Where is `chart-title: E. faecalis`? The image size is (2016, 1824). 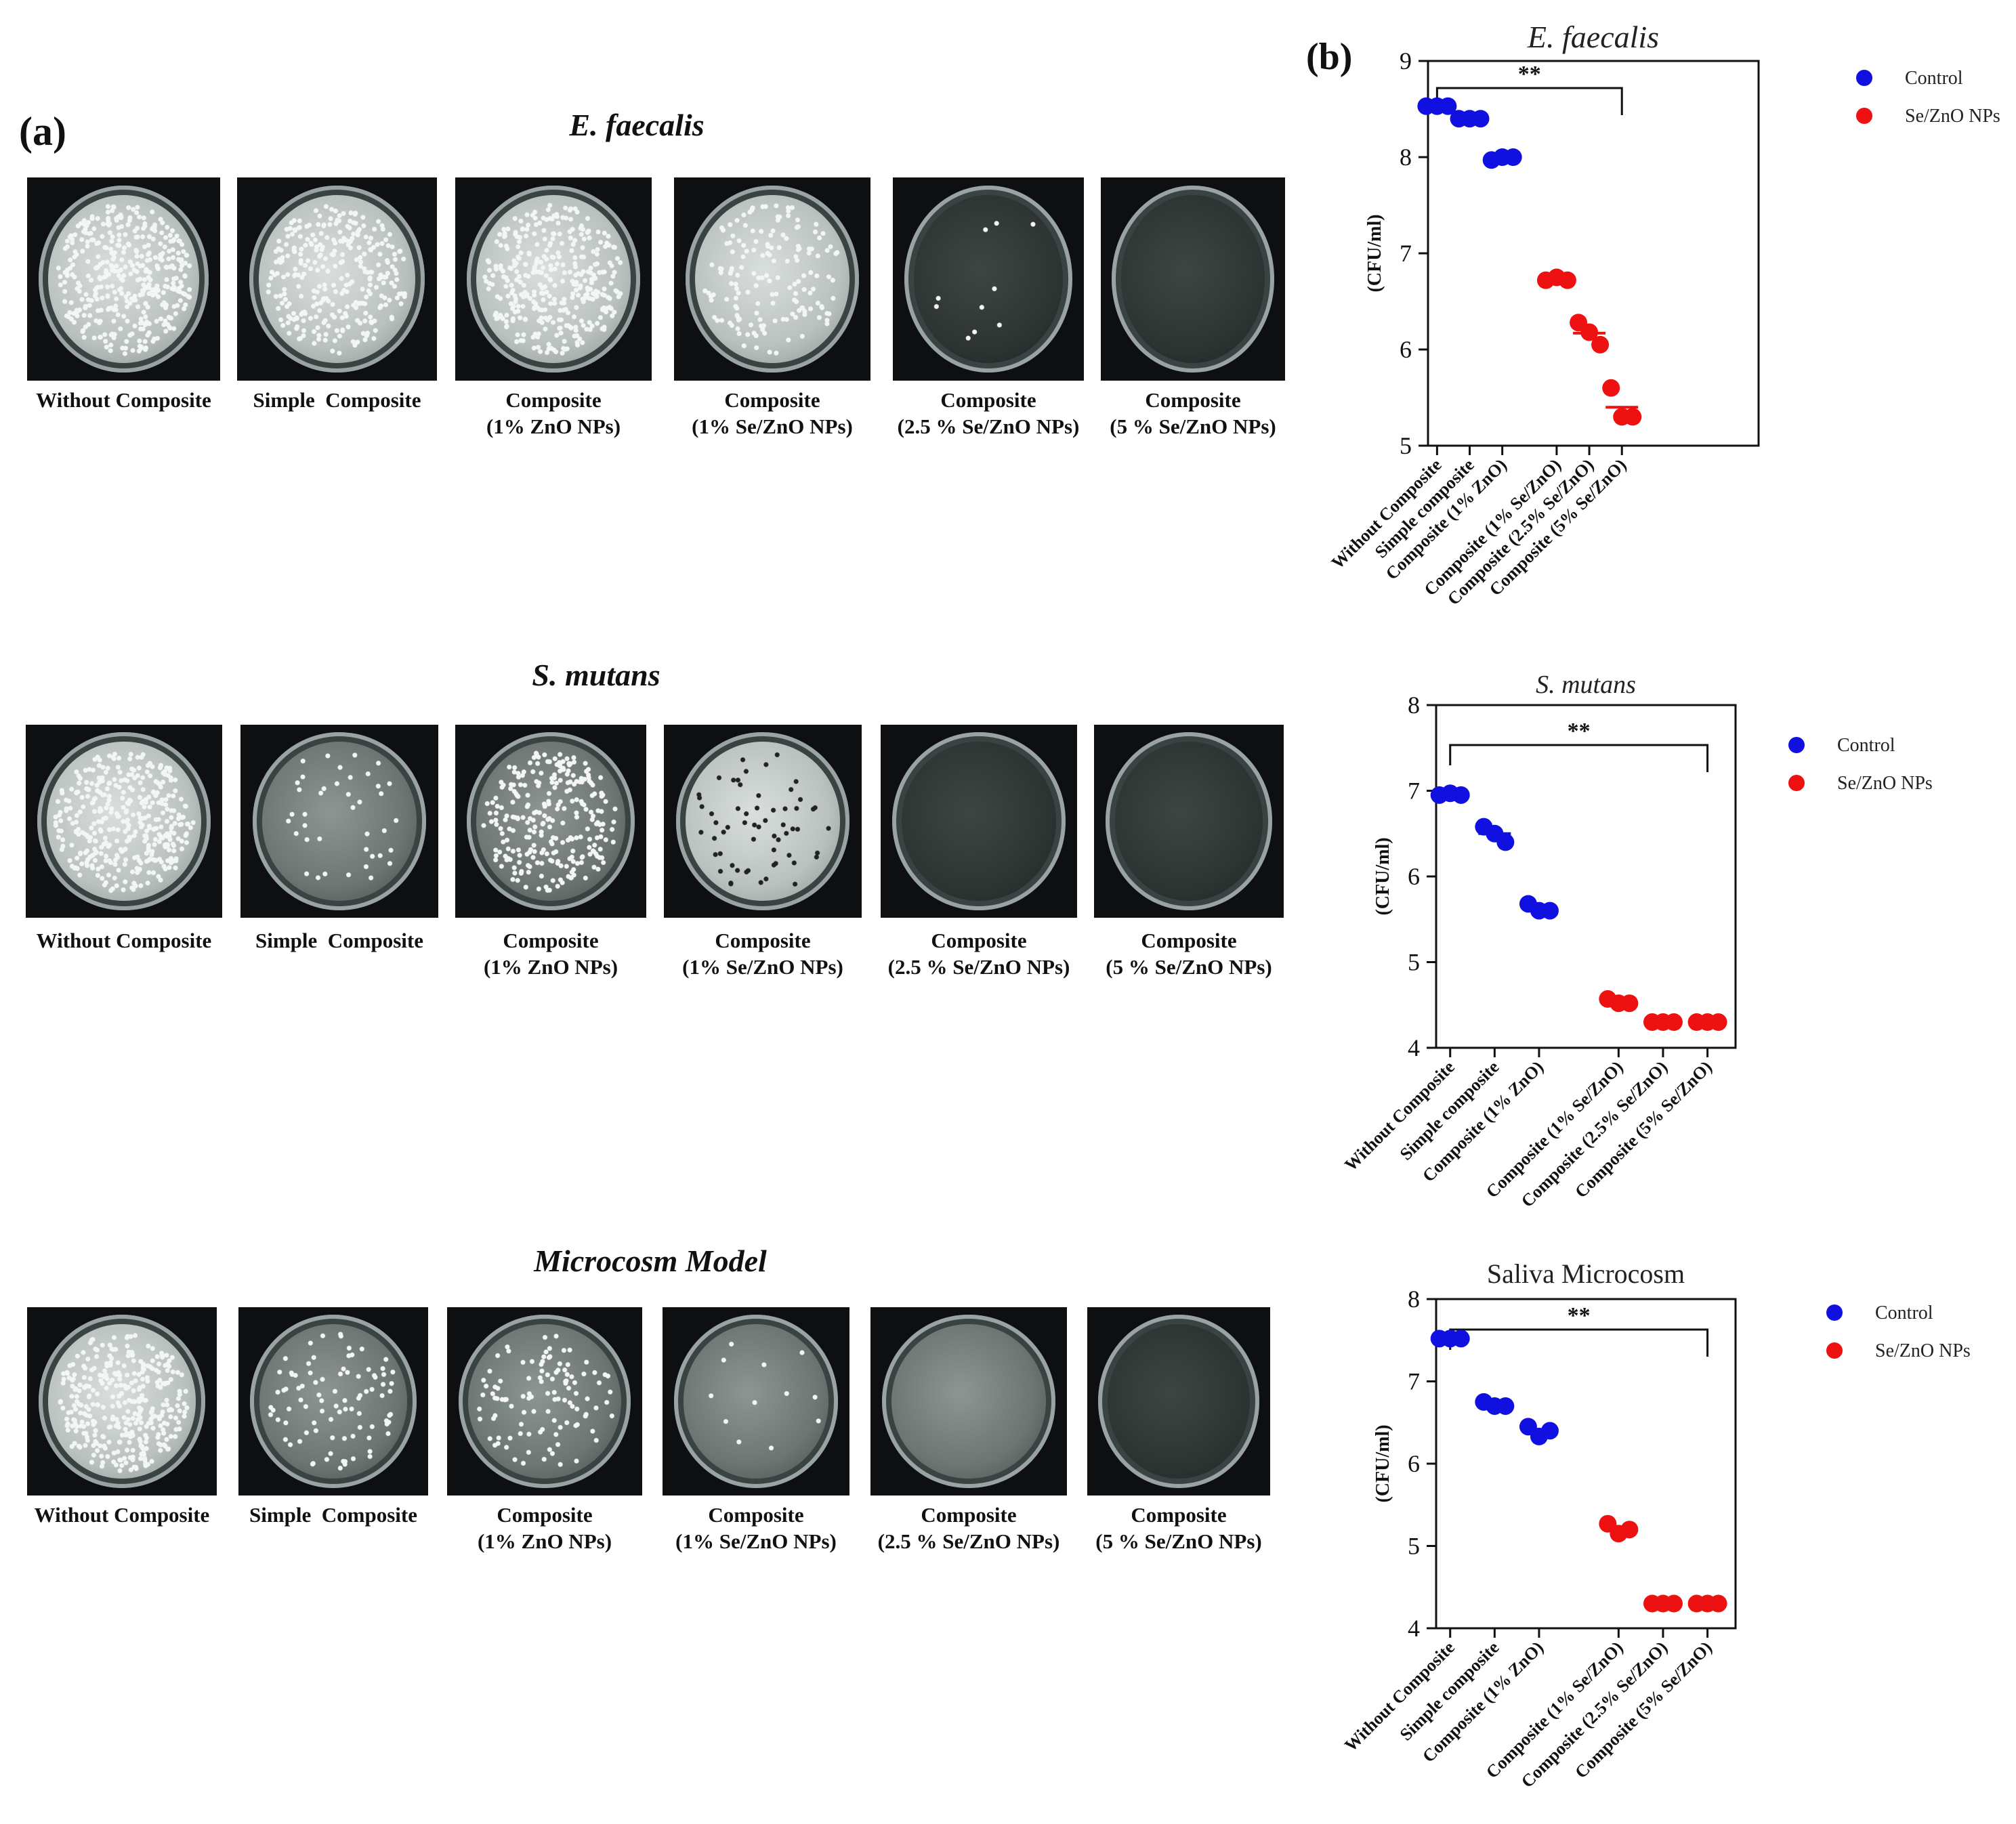
chart-title: E. faecalis is located at coordinates (1593, 37).